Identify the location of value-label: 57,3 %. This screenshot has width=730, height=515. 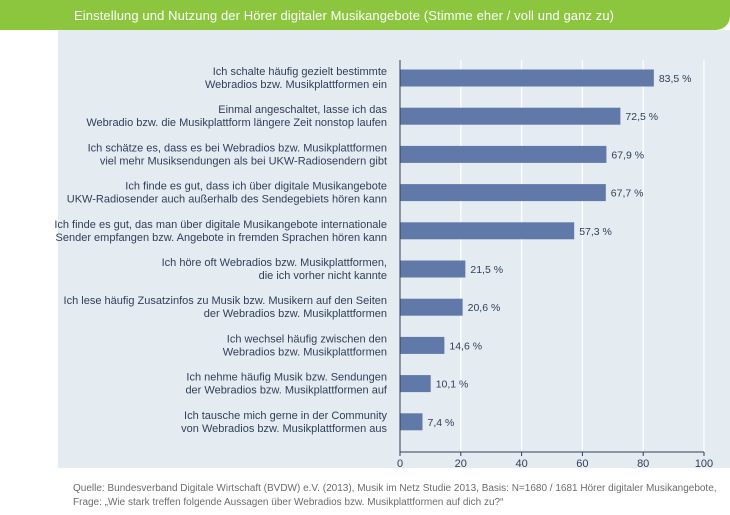
(595, 232).